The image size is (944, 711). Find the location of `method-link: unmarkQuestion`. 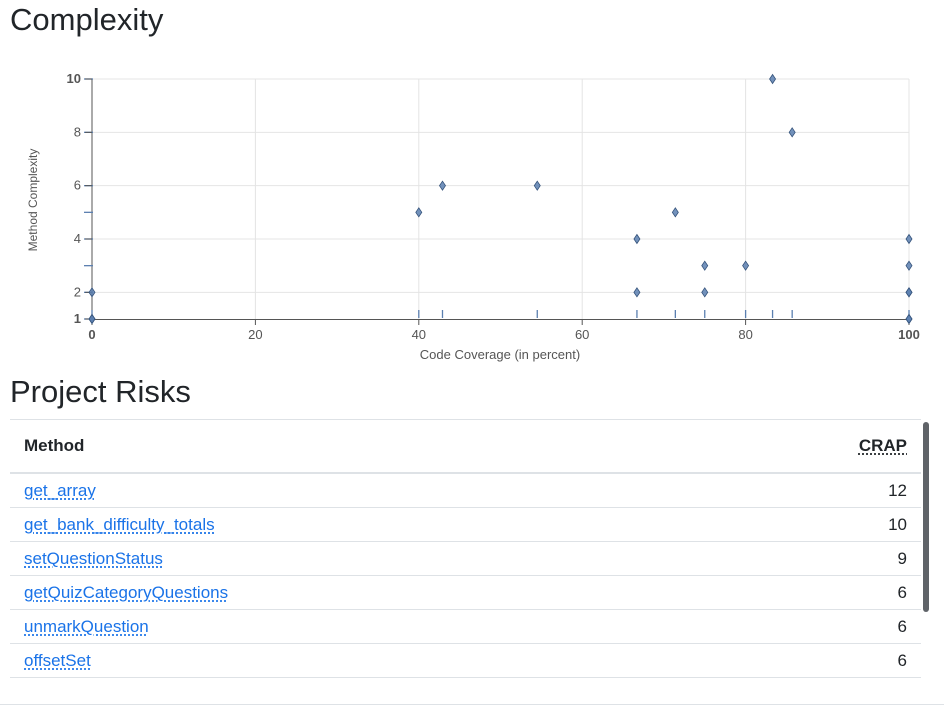

method-link: unmarkQuestion is located at coordinates (86, 626).